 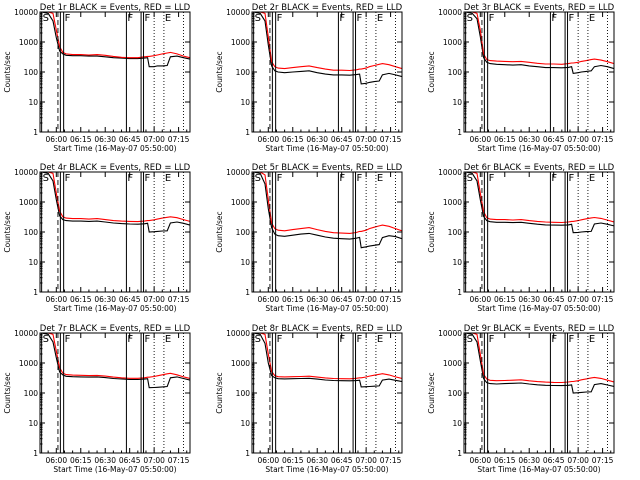 I want to click on panel-title: Det 9r BLACK = Events, RED = LLD, so click(x=539, y=329).